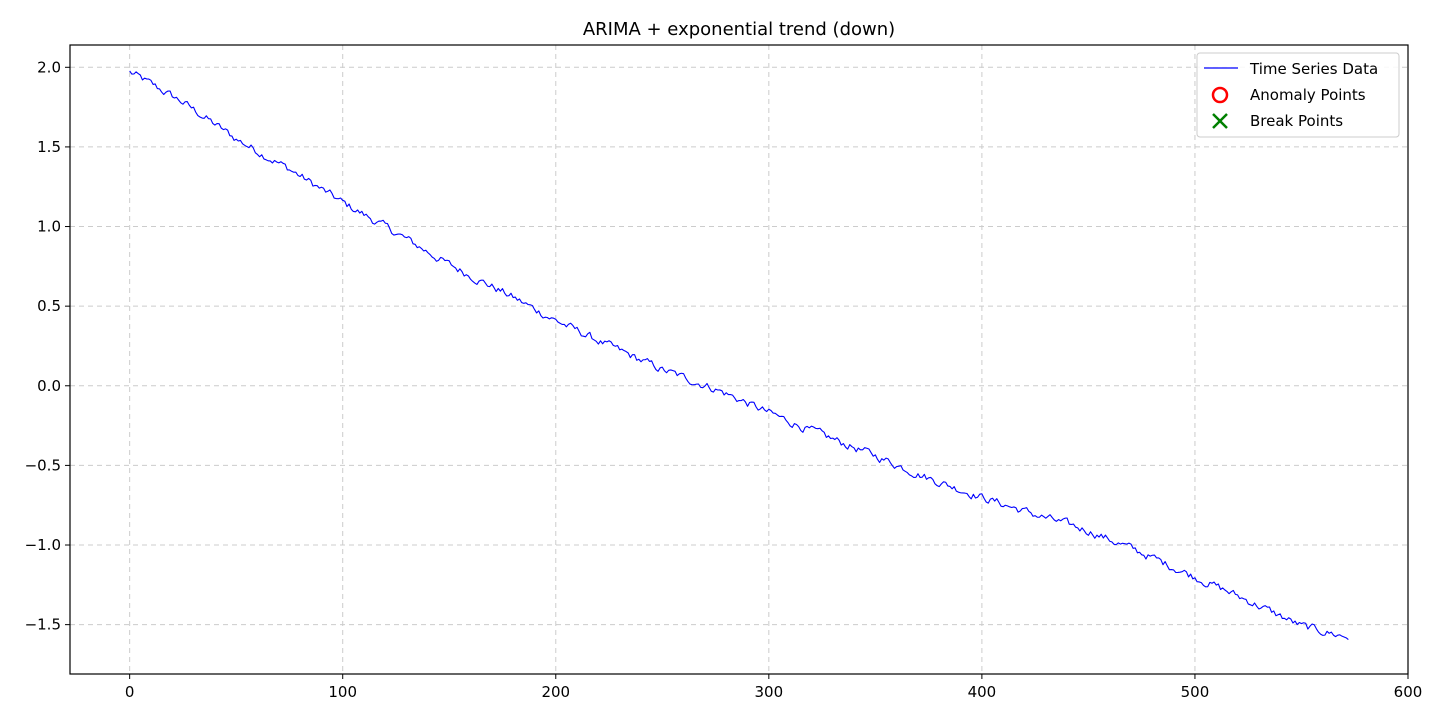 The height and width of the screenshot is (720, 1440). Describe the element at coordinates (555, 692) in the screenshot. I see `x-tick-label: 200` at that location.